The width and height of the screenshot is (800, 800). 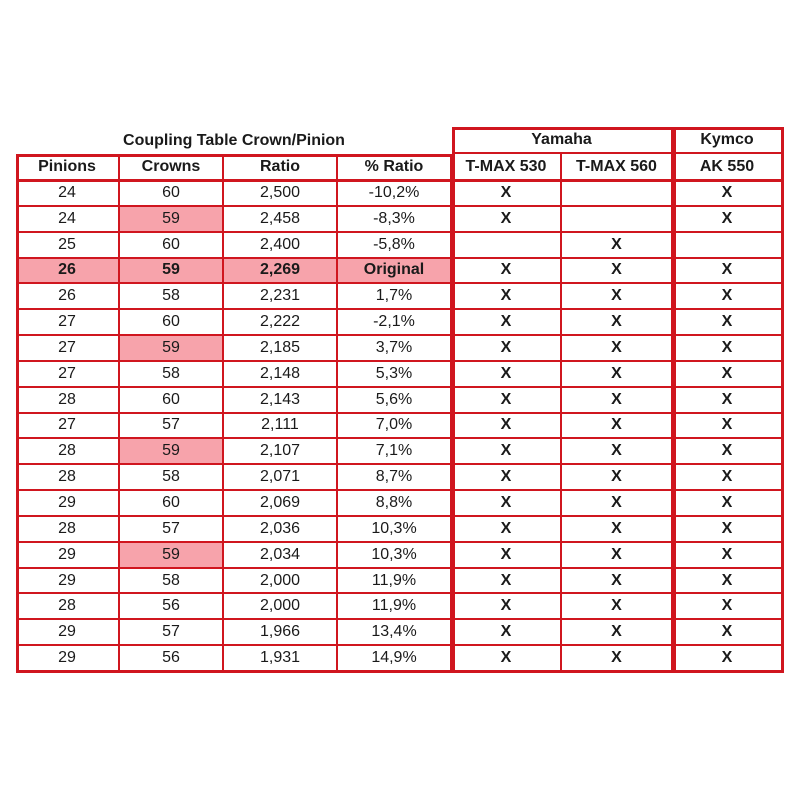 I want to click on cell-pct-ratio: -8,3%, so click(x=395, y=219).